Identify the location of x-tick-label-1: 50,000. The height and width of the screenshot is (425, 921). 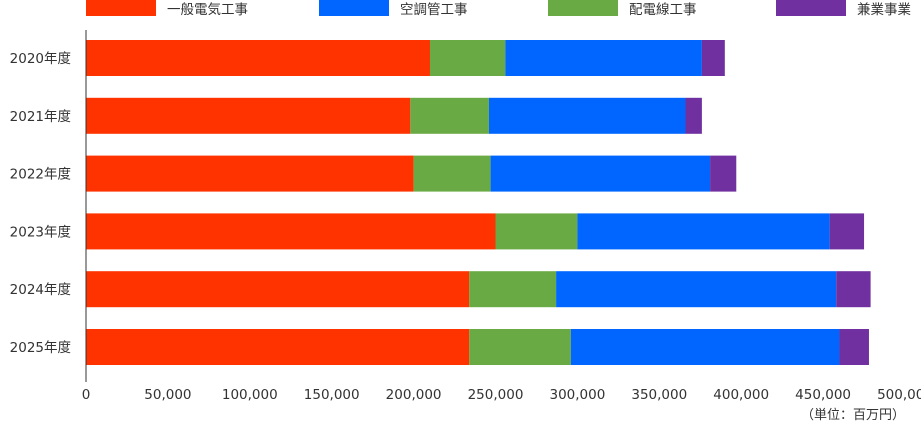
(167, 395).